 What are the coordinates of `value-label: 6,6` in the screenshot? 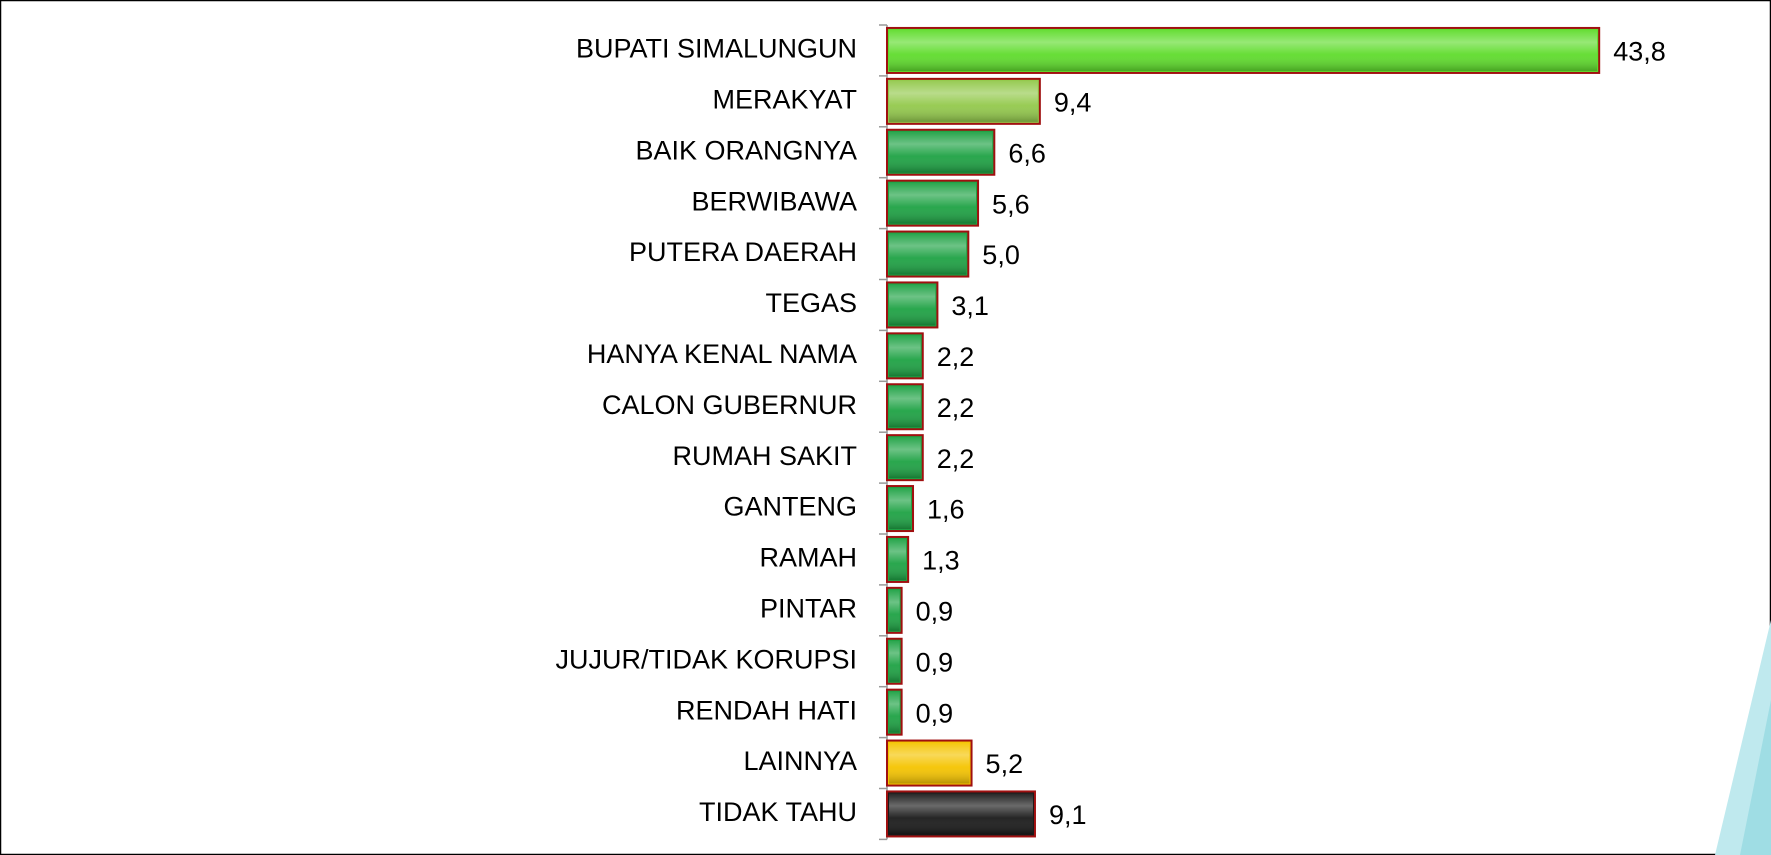 It's located at (1027, 153).